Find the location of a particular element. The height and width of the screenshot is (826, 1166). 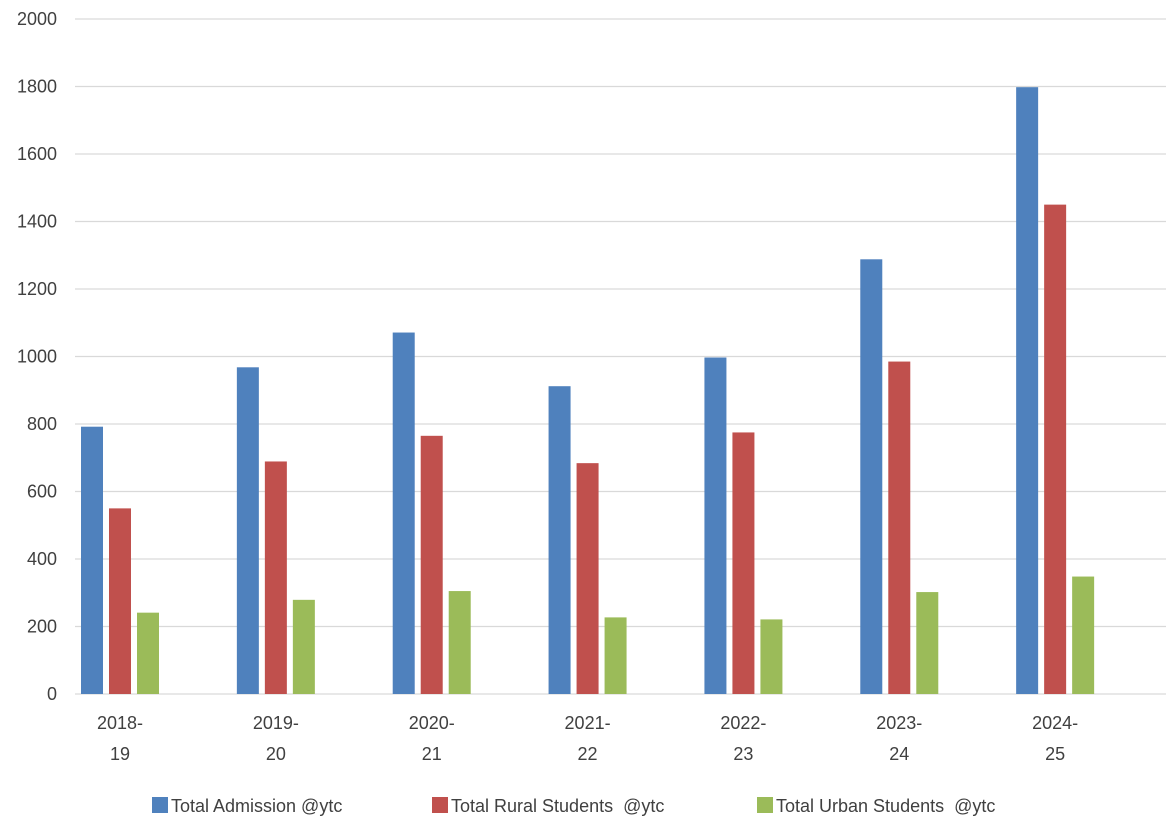

y-tick-label: 1400 is located at coordinates (37, 222).